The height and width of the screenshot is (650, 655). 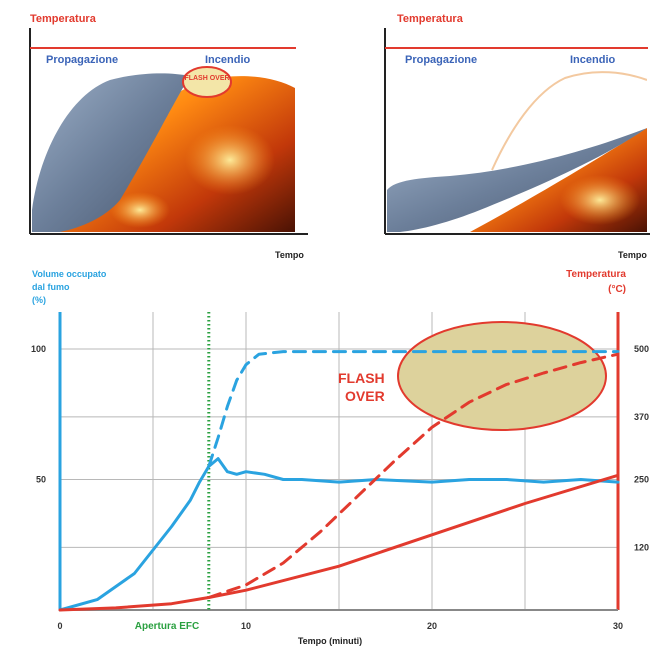 I want to click on xlabel: Tempo (minuti), so click(x=330, y=641).